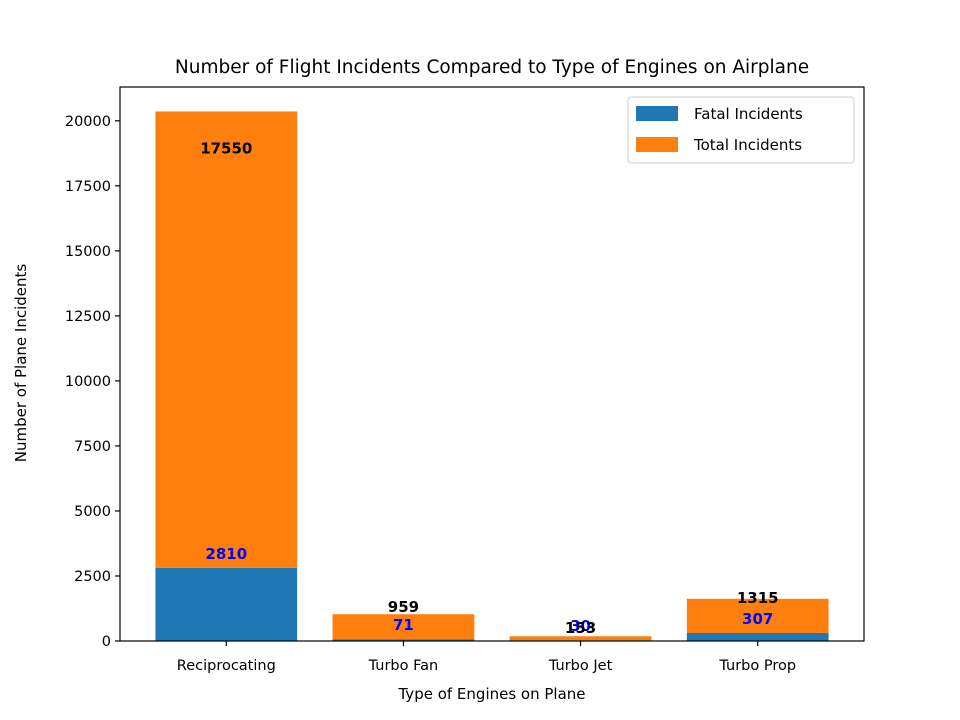  What do you see at coordinates (226, 666) in the screenshot?
I see `x-tick-label-0: Reciprocating` at bounding box center [226, 666].